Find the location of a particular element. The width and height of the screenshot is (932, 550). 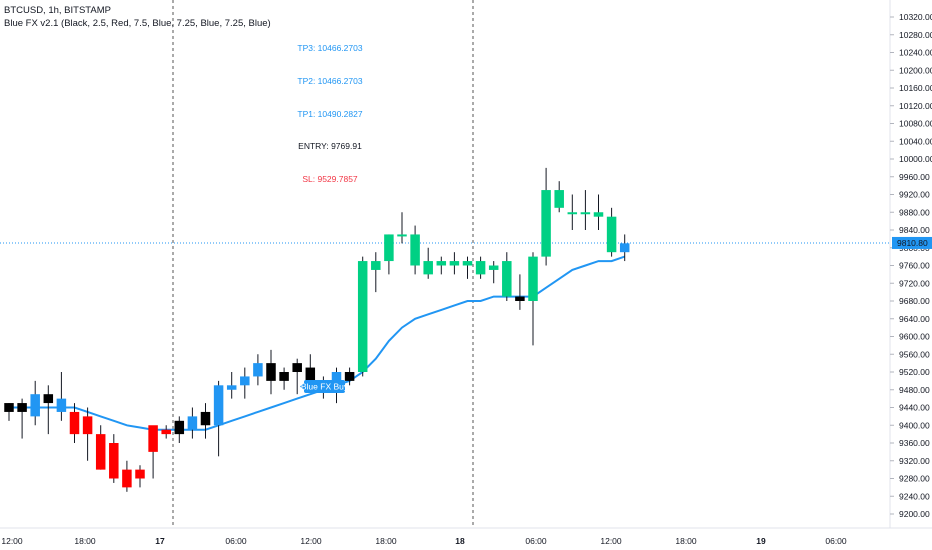

buy-signal-label: Blue FX Buy is located at coordinates (325, 387).